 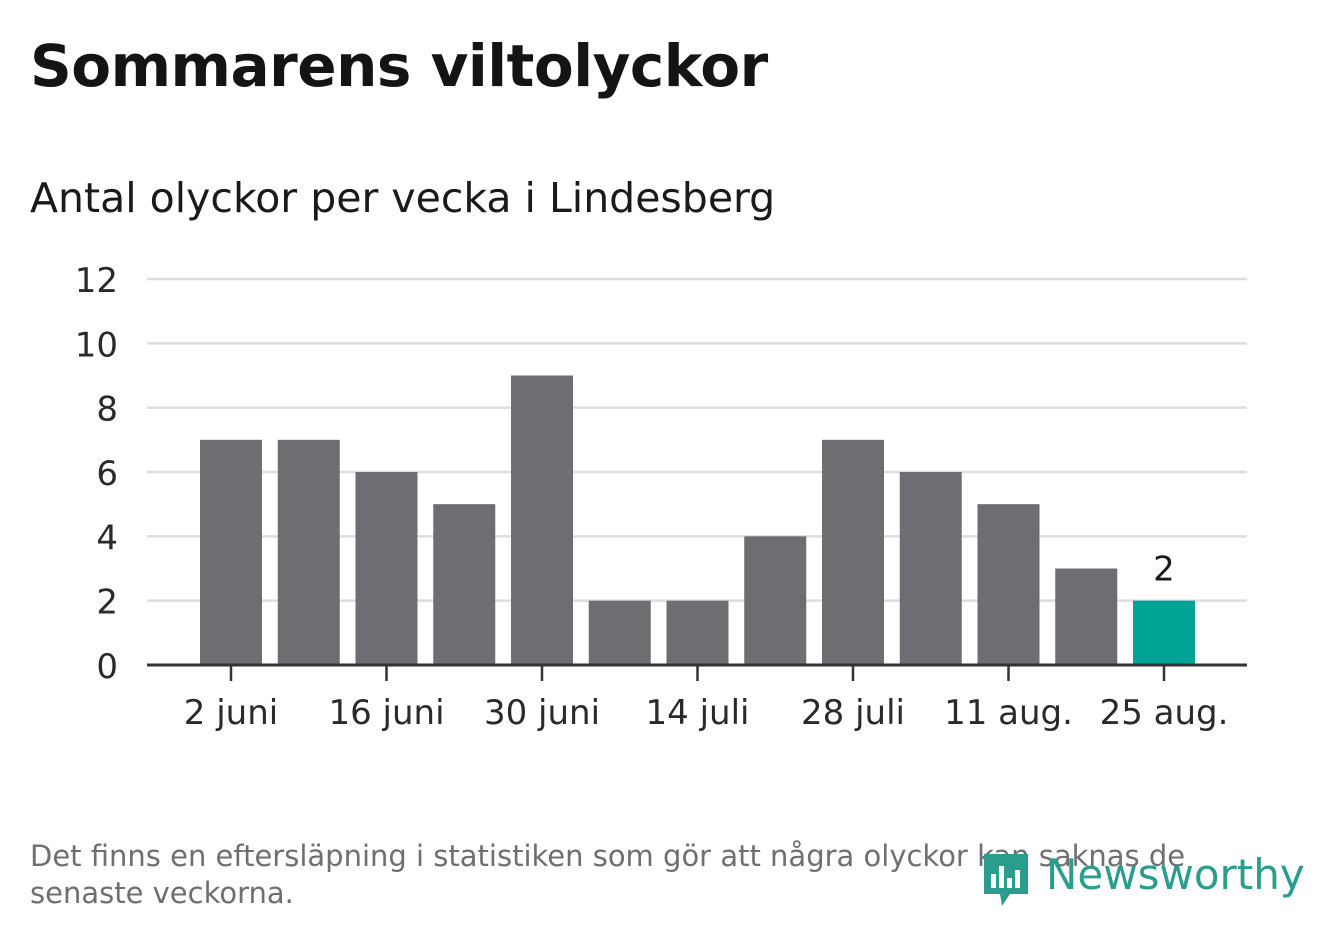 What do you see at coordinates (386, 713) in the screenshot?
I see `x-tick-label: 16 juni` at bounding box center [386, 713].